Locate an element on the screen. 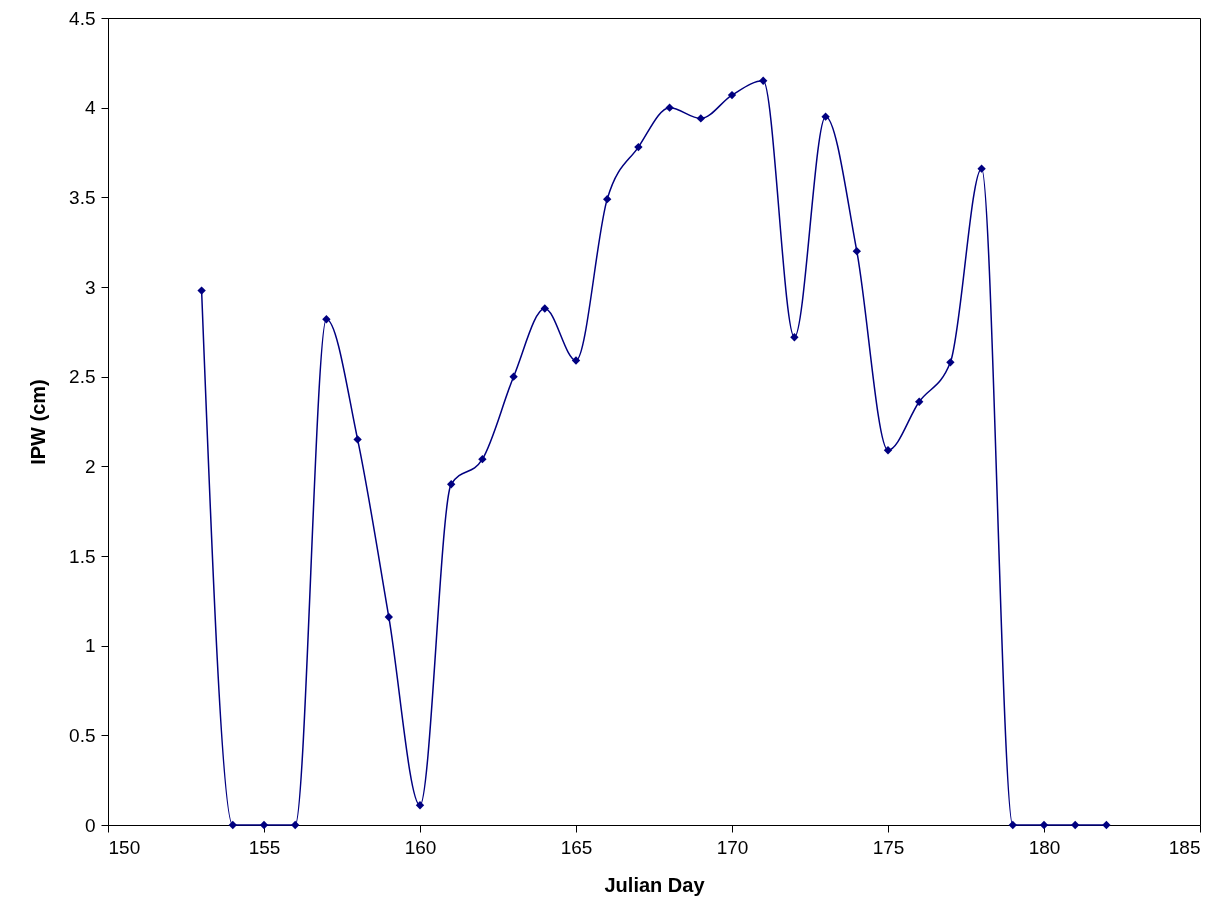  y-tick-label: 4 is located at coordinates (90, 108).